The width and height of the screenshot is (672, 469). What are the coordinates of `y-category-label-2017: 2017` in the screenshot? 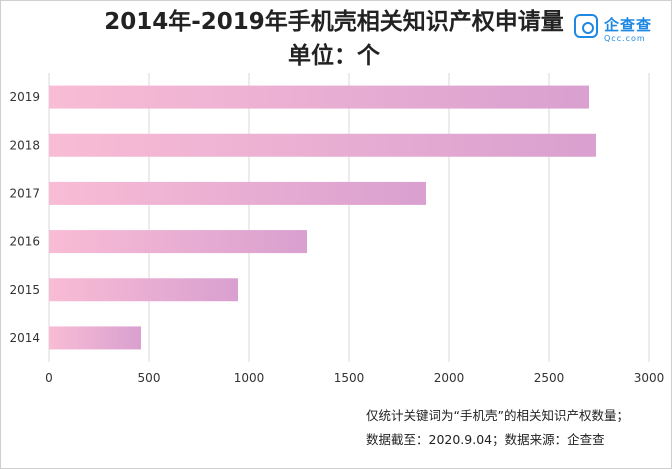 It's located at (24, 193).